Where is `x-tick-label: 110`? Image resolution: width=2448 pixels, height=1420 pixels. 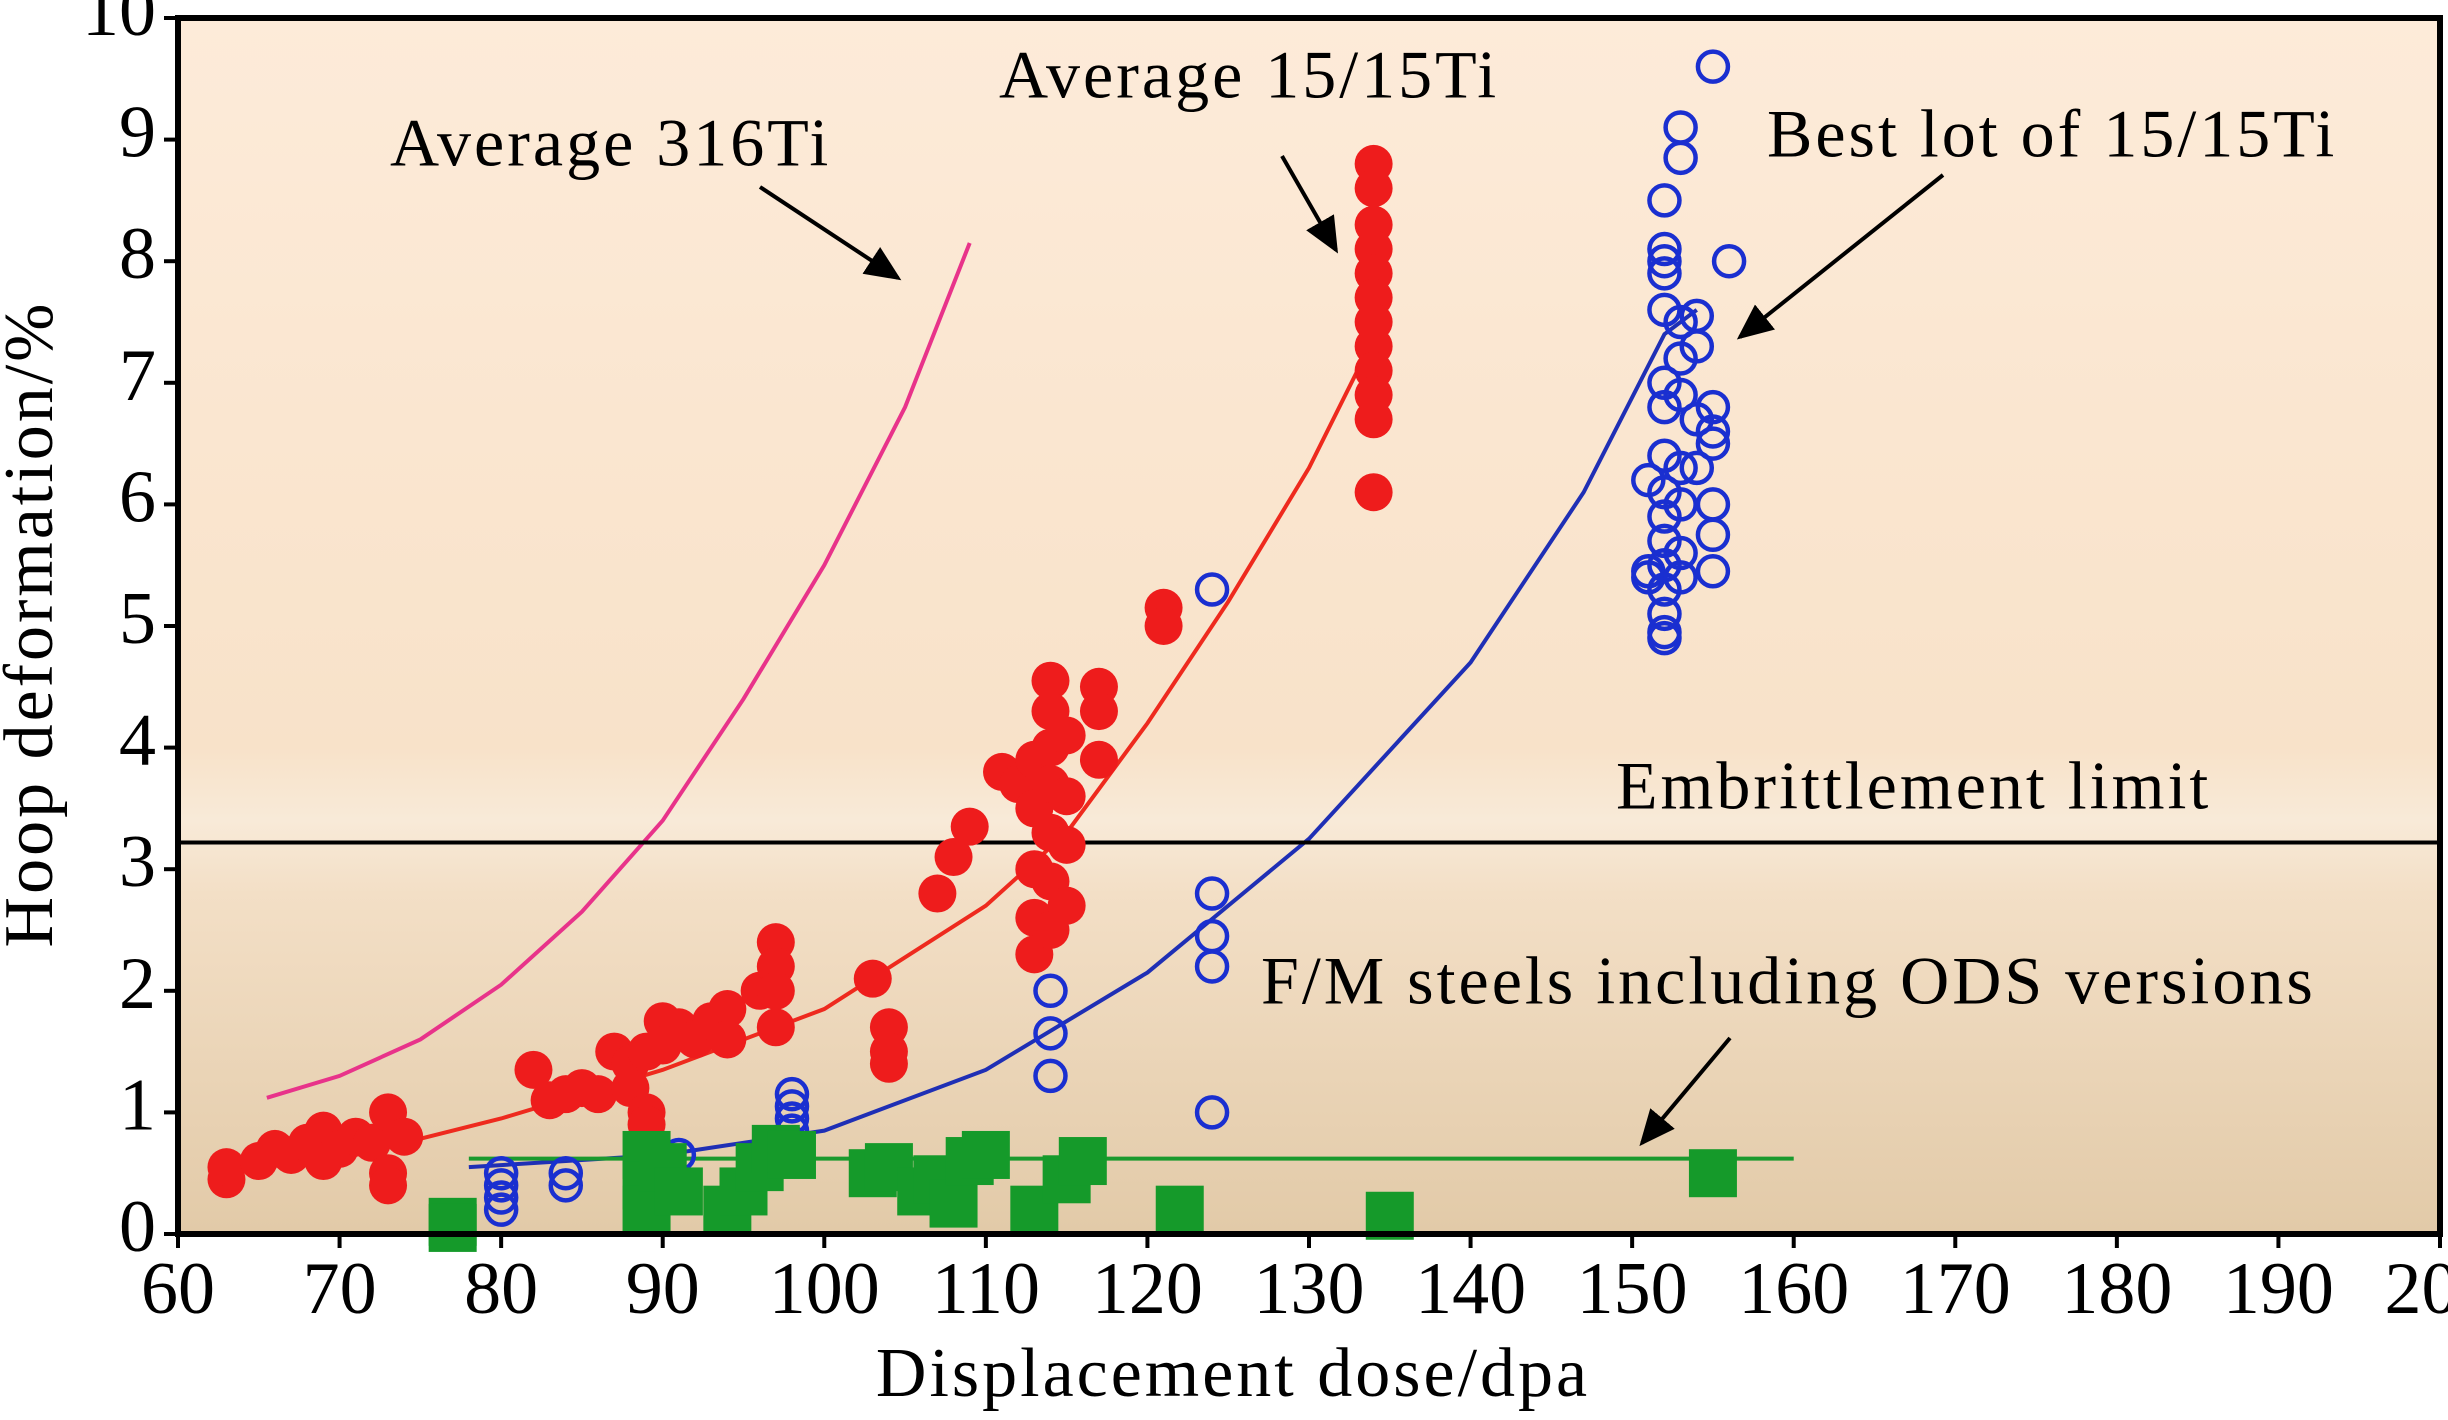 x-tick-label: 110 is located at coordinates (986, 1289).